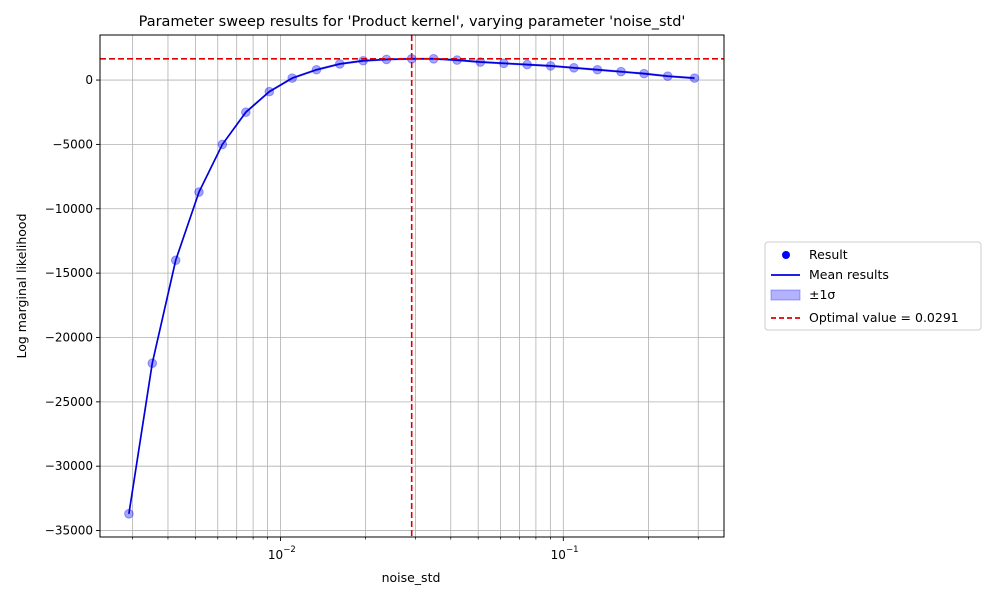  What do you see at coordinates (69, 402) in the screenshot?
I see `y-tick-label: −25000` at bounding box center [69, 402].